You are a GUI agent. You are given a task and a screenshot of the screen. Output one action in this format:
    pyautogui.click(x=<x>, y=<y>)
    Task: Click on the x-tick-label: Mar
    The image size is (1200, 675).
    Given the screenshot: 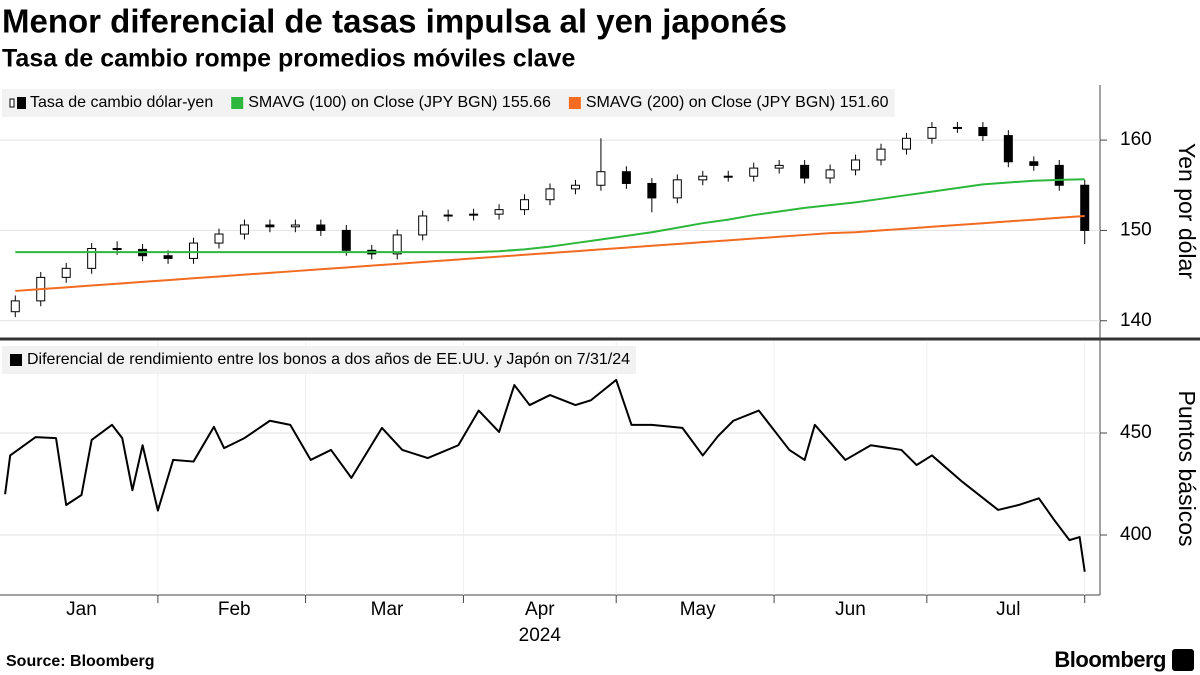 What is the action you would take?
    pyautogui.click(x=387, y=609)
    